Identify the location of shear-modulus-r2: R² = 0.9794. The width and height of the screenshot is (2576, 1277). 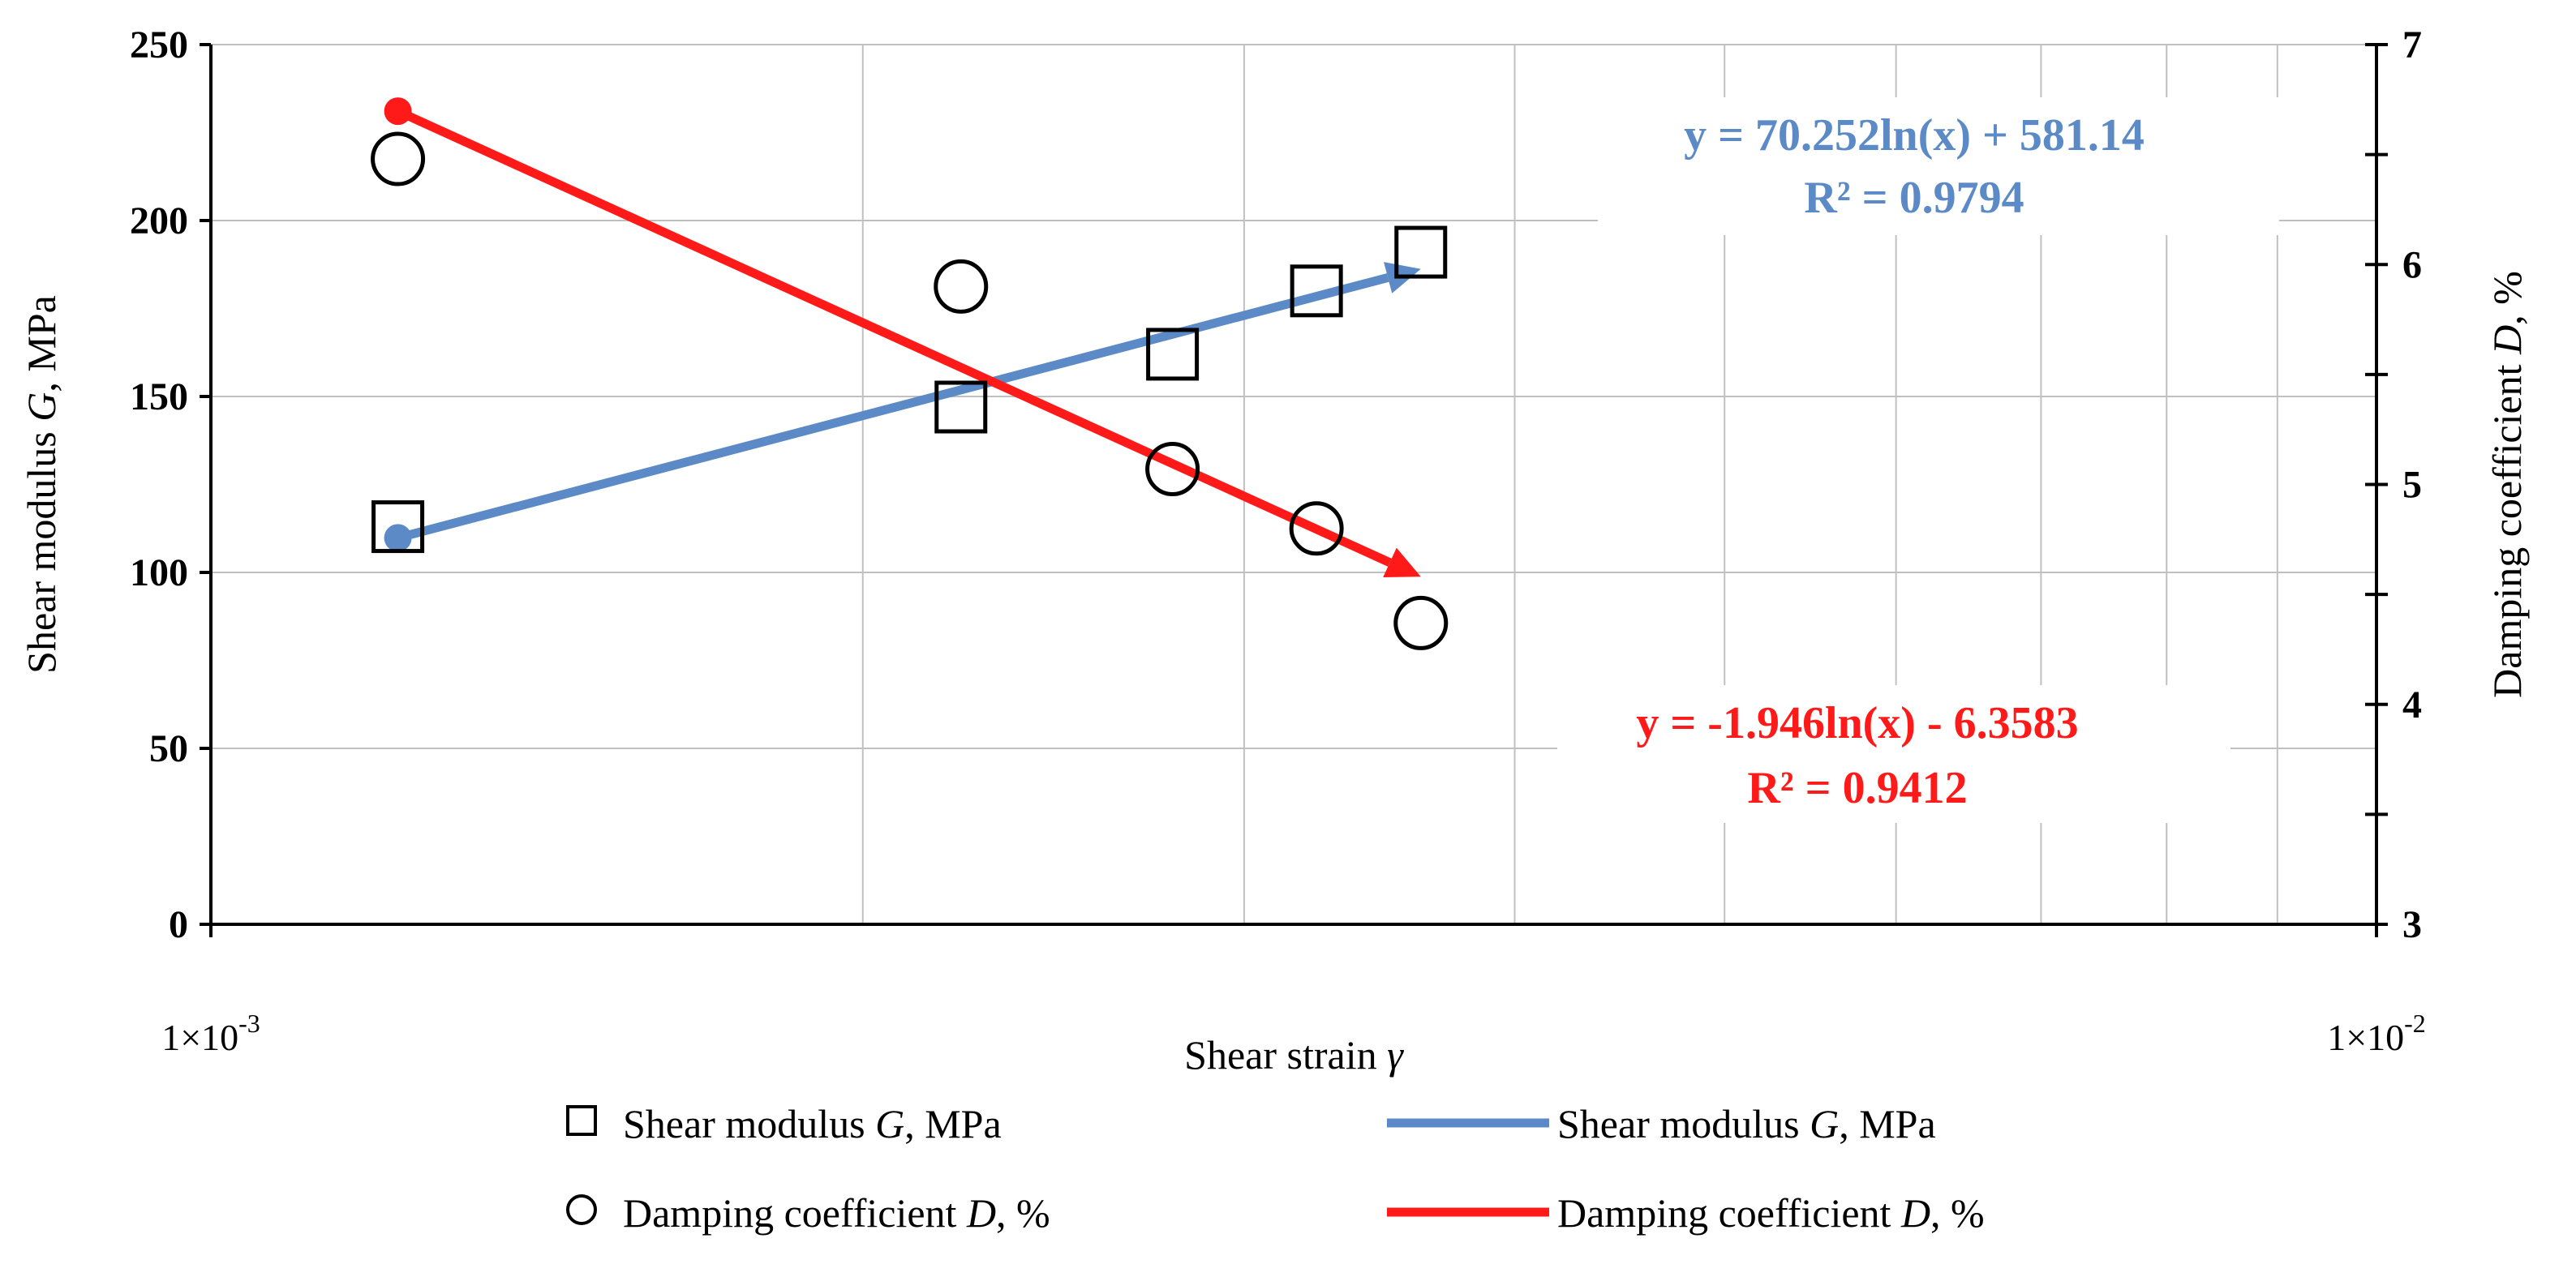
(1914, 198).